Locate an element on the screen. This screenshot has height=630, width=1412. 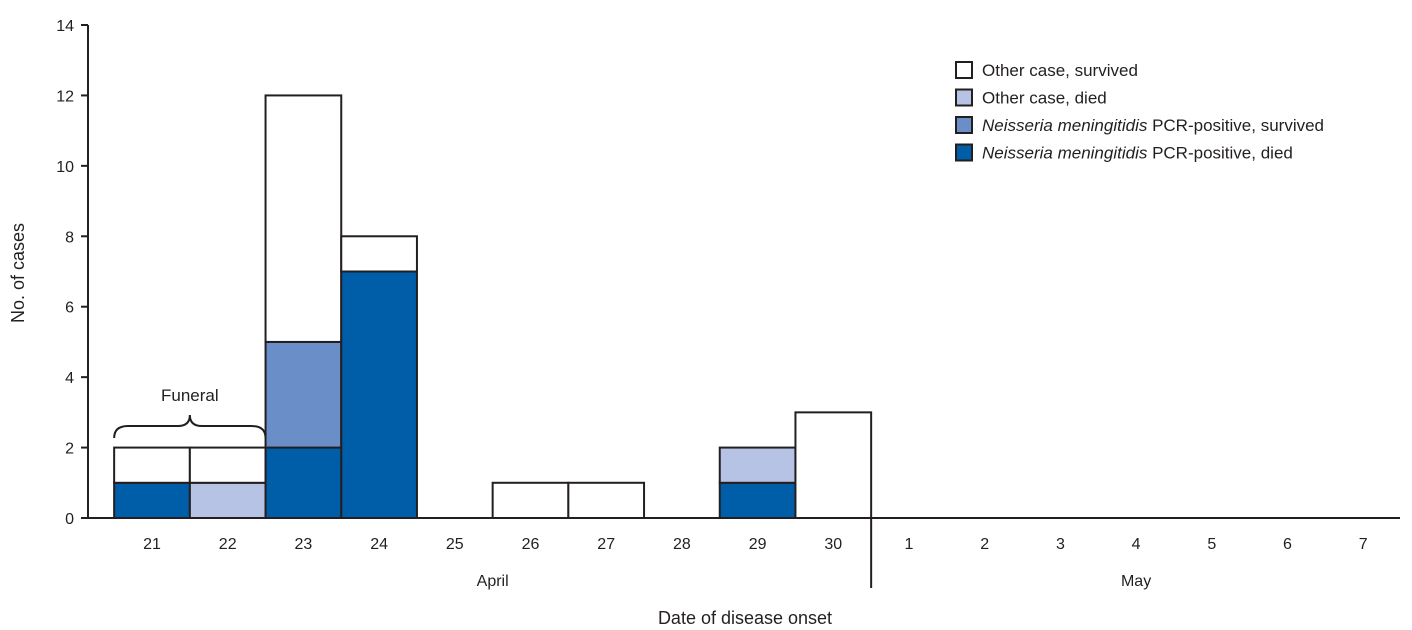
x-tick-label: 26 is located at coordinates (531, 544).